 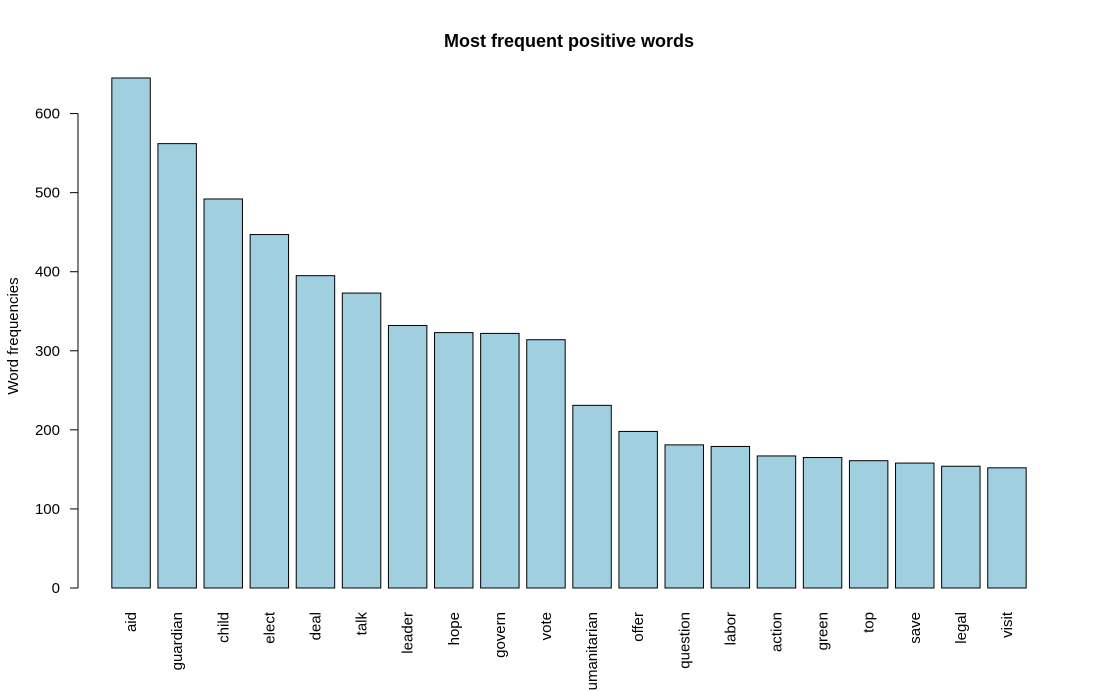 I want to click on bar-question, so click(x=684, y=516).